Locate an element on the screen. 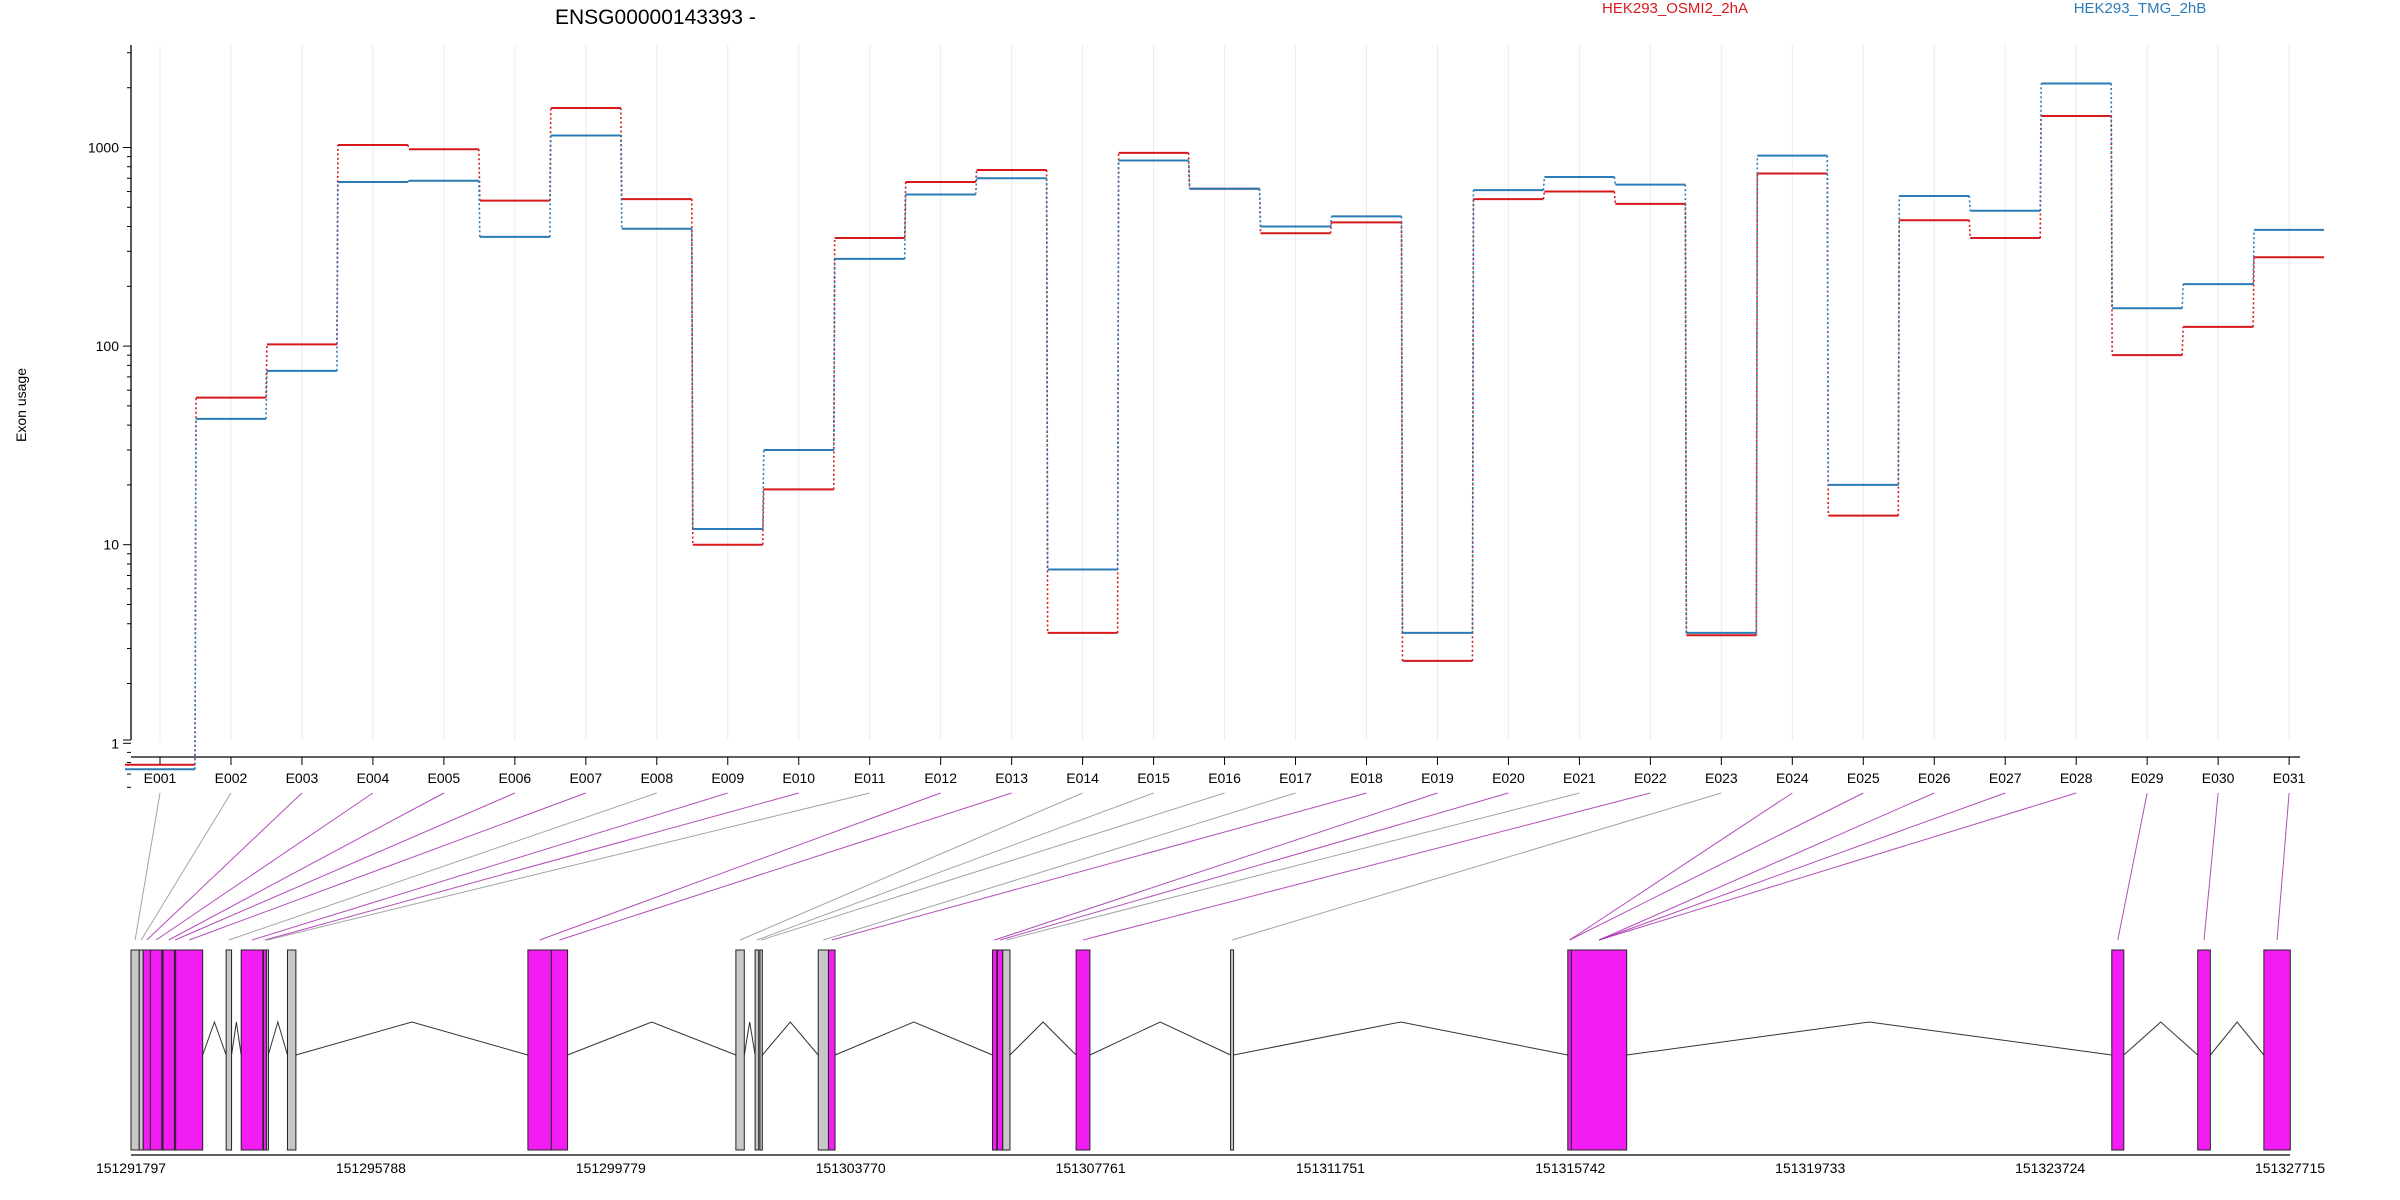  genomic-coordinate-label: 151303770 is located at coordinates (851, 1168).